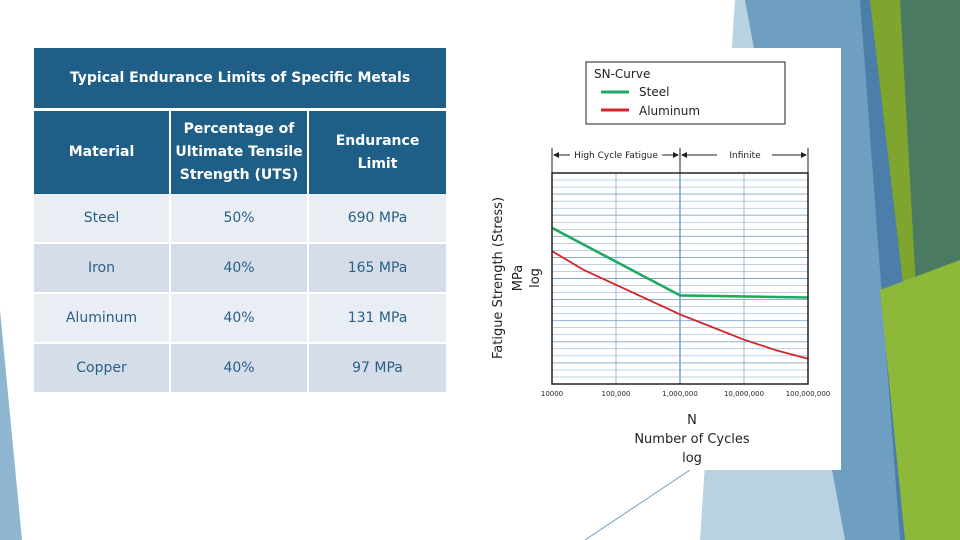 The width and height of the screenshot is (960, 540). What do you see at coordinates (920, 400) in the screenshot?
I see `right-lime-shape` at bounding box center [920, 400].